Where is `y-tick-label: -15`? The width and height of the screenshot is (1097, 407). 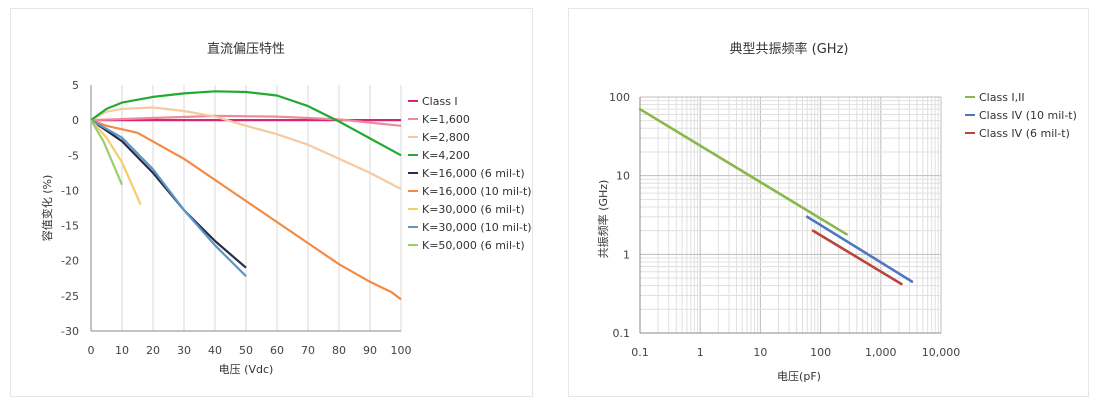
y-tick-label: -15 is located at coordinates (70, 226).